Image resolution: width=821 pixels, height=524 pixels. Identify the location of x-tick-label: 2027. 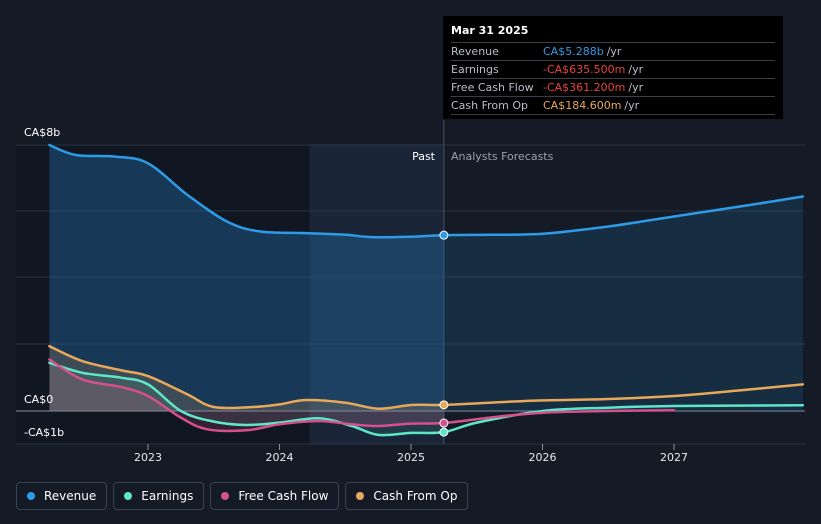
(674, 457).